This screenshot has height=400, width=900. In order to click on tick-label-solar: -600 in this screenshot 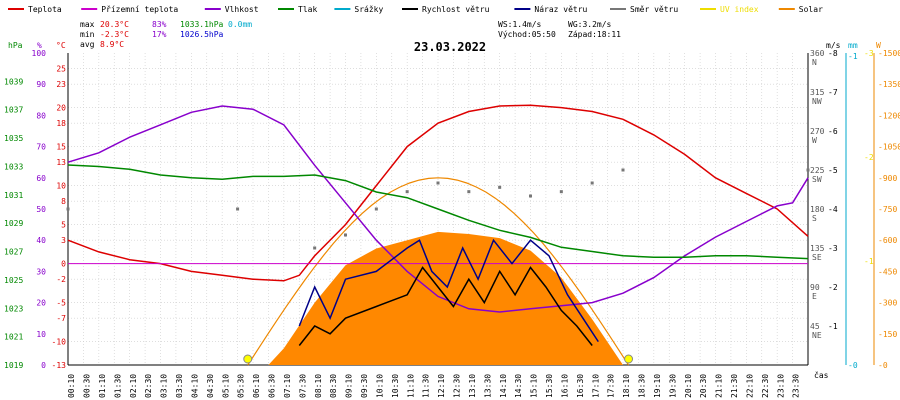, I will do `click(887, 240)`.